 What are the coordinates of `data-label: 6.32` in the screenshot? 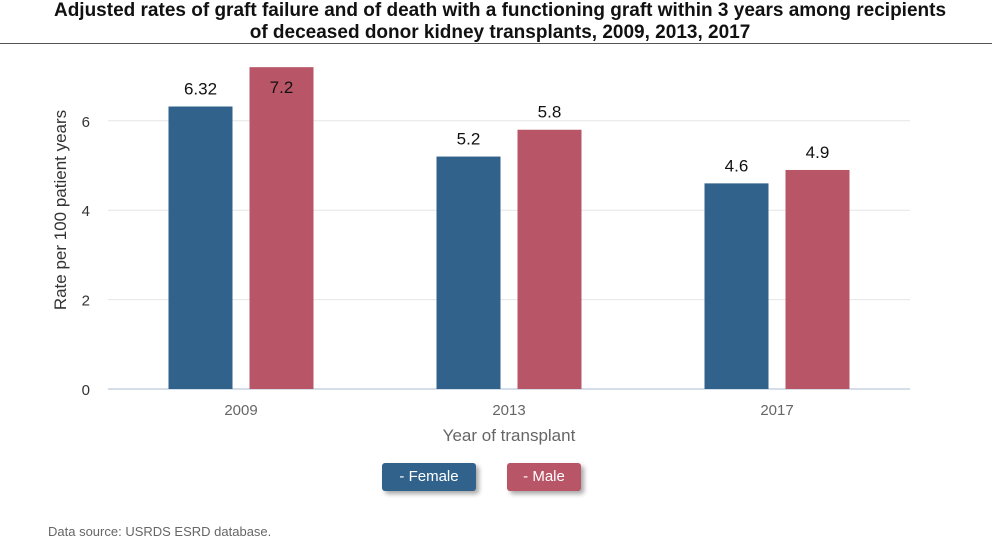 It's located at (200, 88).